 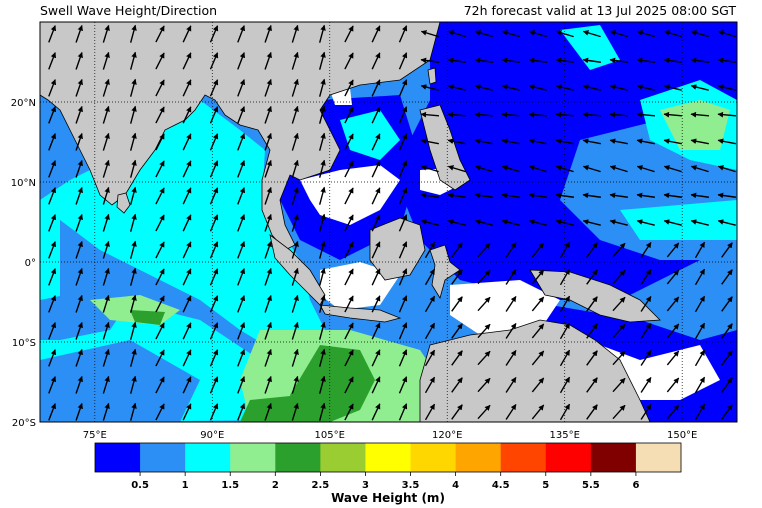 What do you see at coordinates (447, 435) in the screenshot?
I see `lon-tick-label: 120°E` at bounding box center [447, 435].